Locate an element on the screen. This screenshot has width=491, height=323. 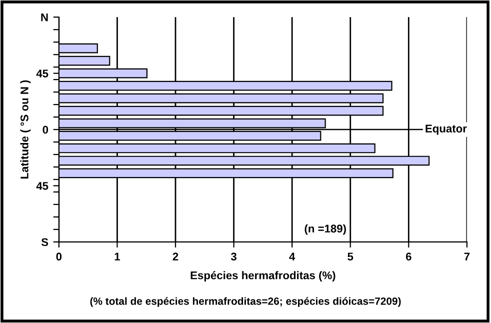
x-tick-label: 5 is located at coordinates (351, 256).